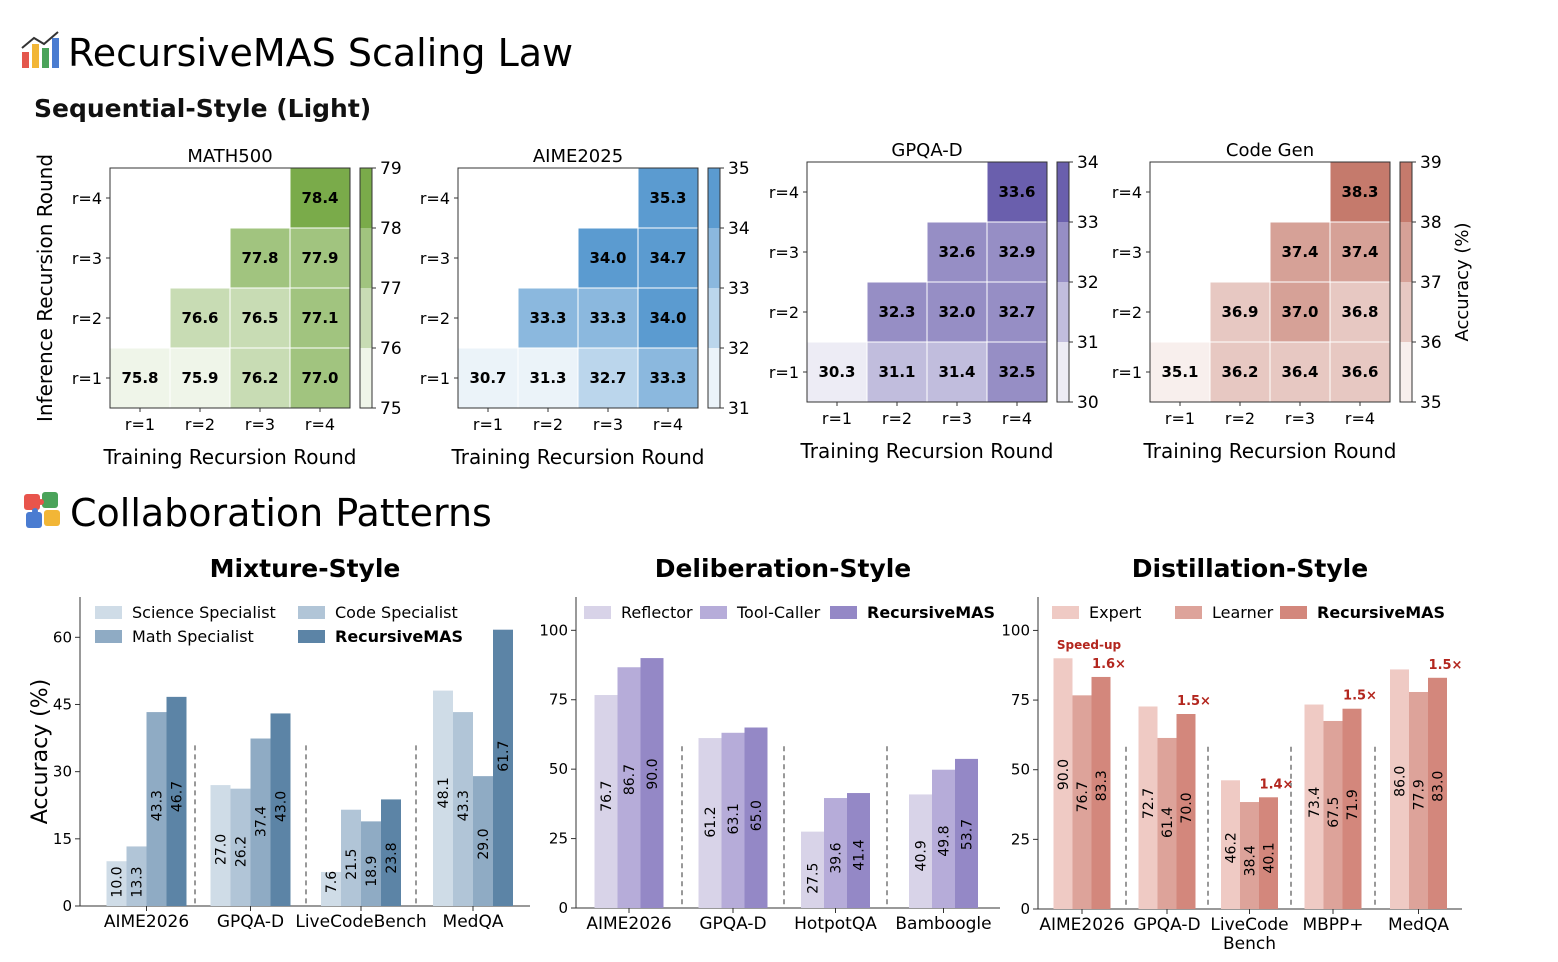 Image resolution: width=1558 pixels, height=962 pixels. Describe the element at coordinates (504, 756) in the screenshot. I see `bar-value-label: 61.7` at that location.